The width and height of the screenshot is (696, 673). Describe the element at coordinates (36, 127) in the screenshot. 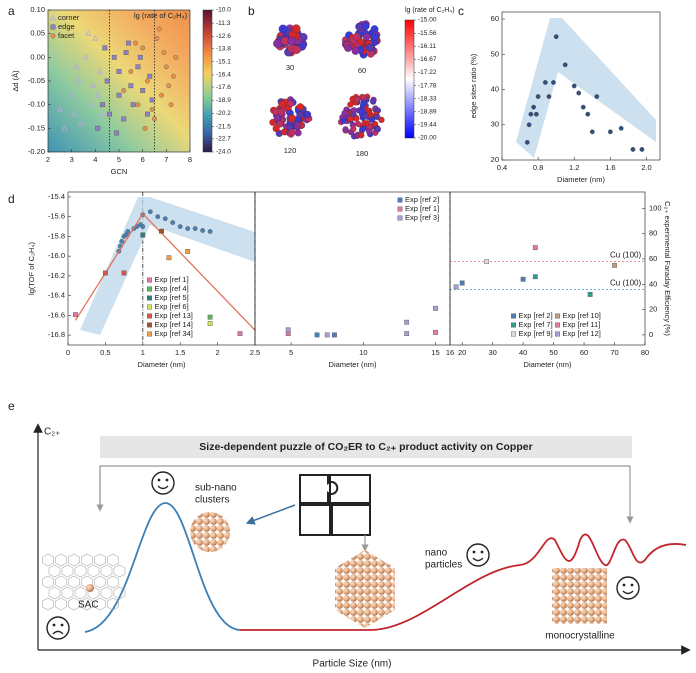

I see `y-tick-label: -0.15` at that location.